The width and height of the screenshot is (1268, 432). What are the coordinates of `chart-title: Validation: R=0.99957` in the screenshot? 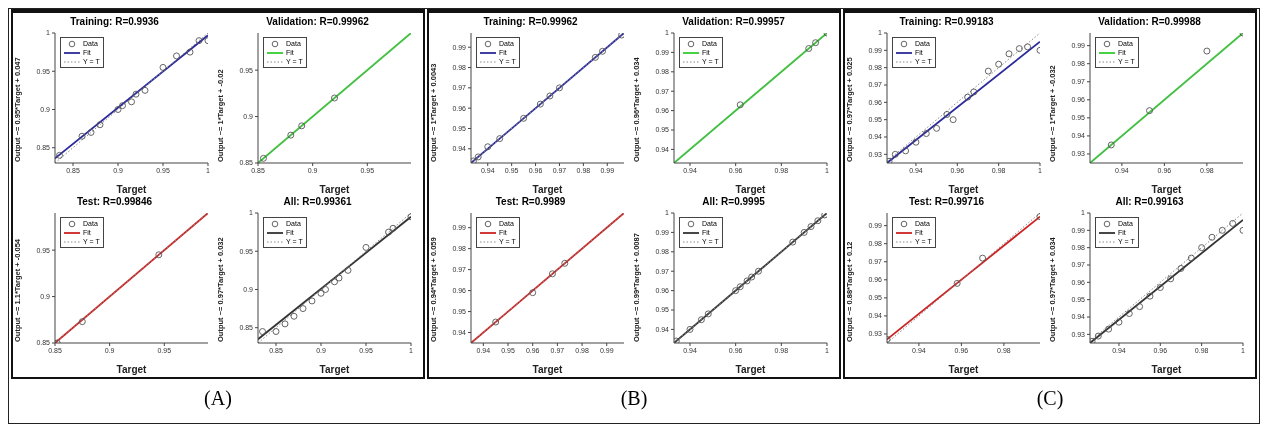 It's located at (733, 22).